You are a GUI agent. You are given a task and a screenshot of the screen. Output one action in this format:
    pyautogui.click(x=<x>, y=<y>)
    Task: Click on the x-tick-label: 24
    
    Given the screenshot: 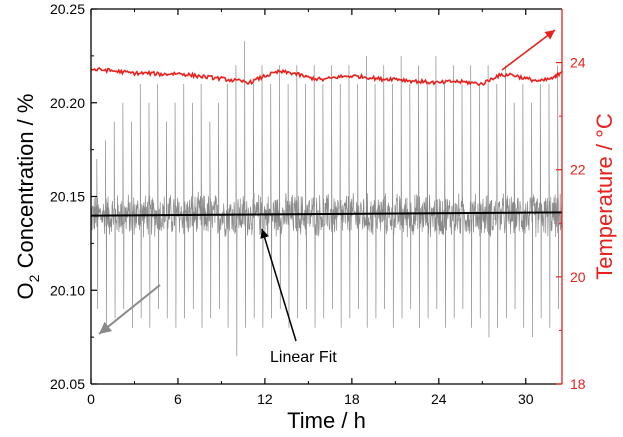 What is the action you would take?
    pyautogui.click(x=439, y=399)
    